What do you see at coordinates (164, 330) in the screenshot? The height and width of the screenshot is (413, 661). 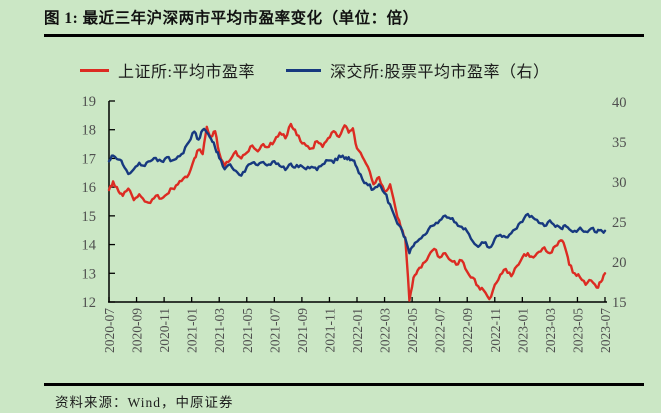 I see `x-axis-label: 2020-11` at bounding box center [164, 330].